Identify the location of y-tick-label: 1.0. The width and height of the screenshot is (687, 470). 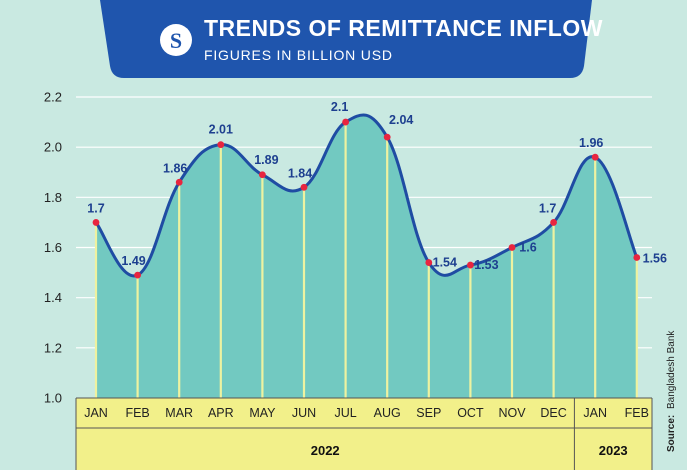
(53, 398).